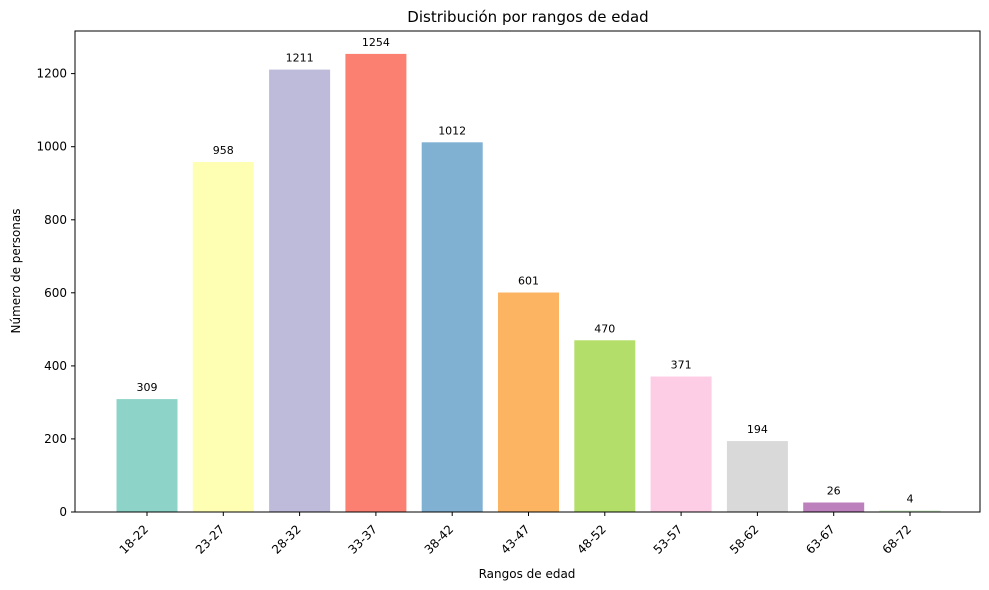 Image resolution: width=989 pixels, height=590 pixels. I want to click on y-tick-label: 0, so click(63, 512).